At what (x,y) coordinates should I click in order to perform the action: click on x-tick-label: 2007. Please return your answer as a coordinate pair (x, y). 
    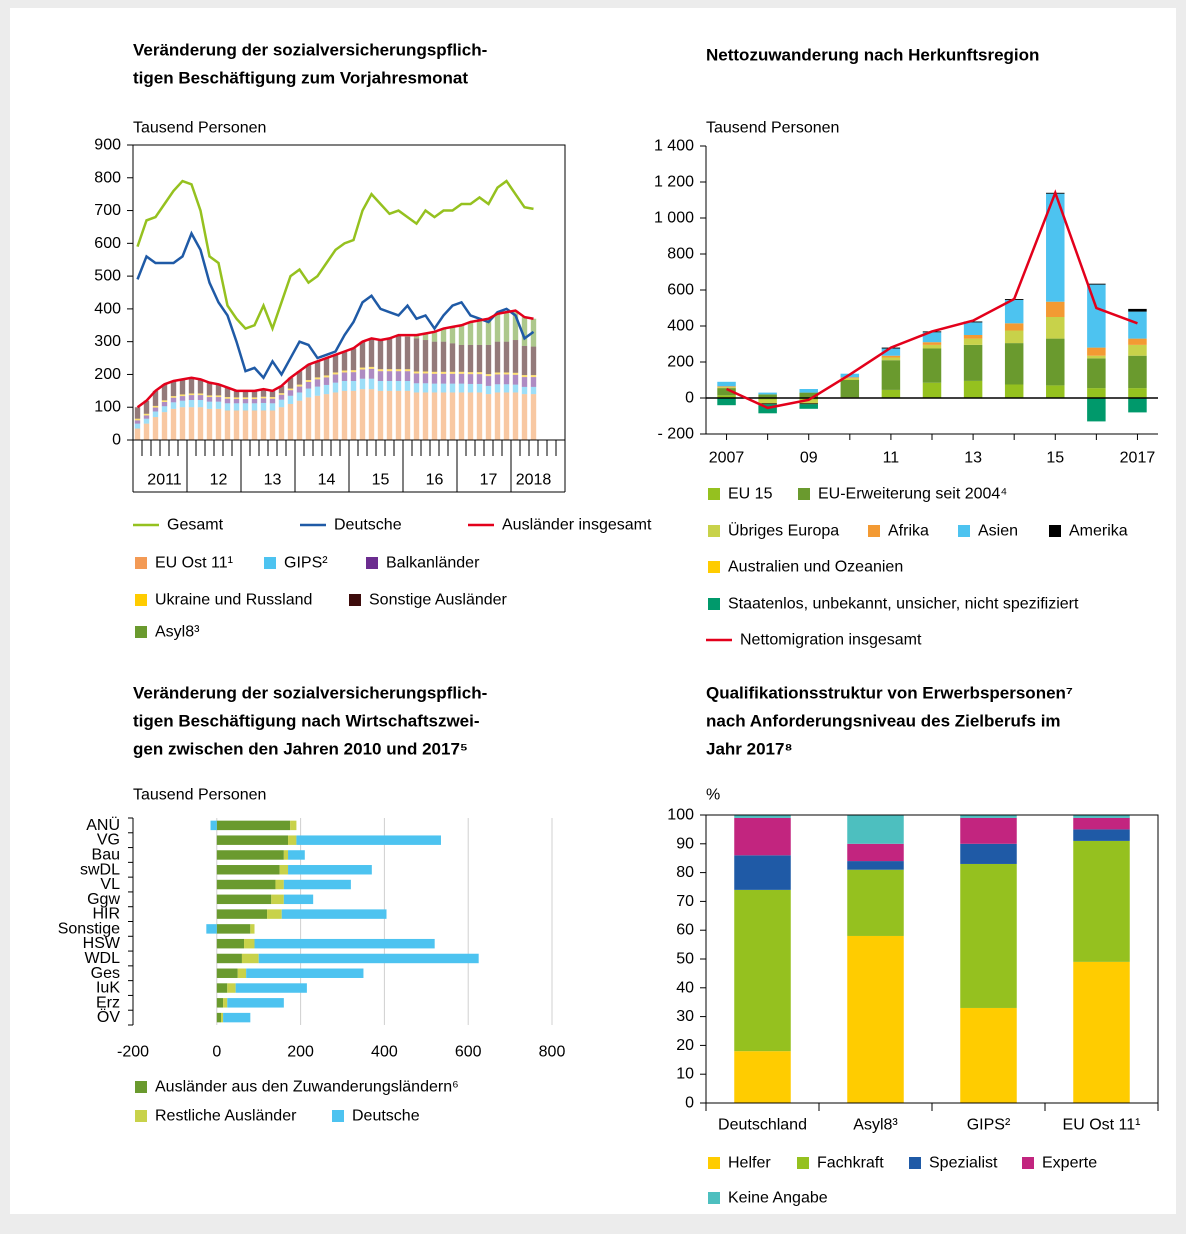
    Looking at the image, I should click on (727, 458).